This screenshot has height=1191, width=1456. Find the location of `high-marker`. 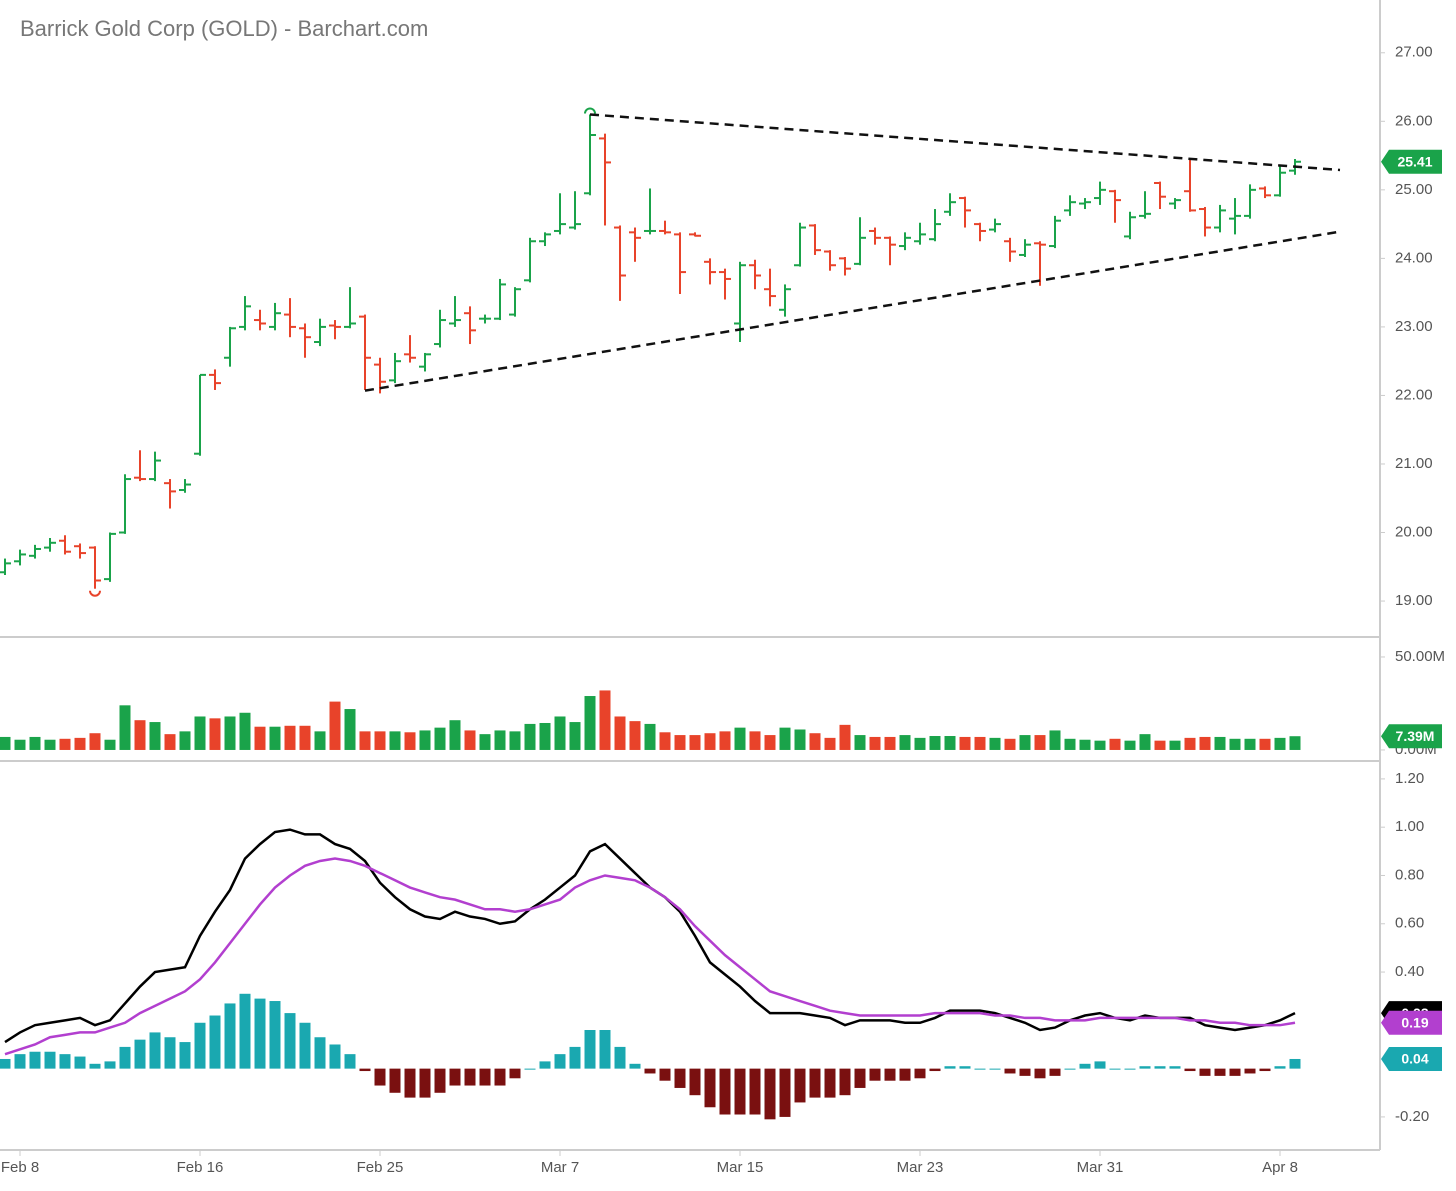

high-marker is located at coordinates (590, 110).